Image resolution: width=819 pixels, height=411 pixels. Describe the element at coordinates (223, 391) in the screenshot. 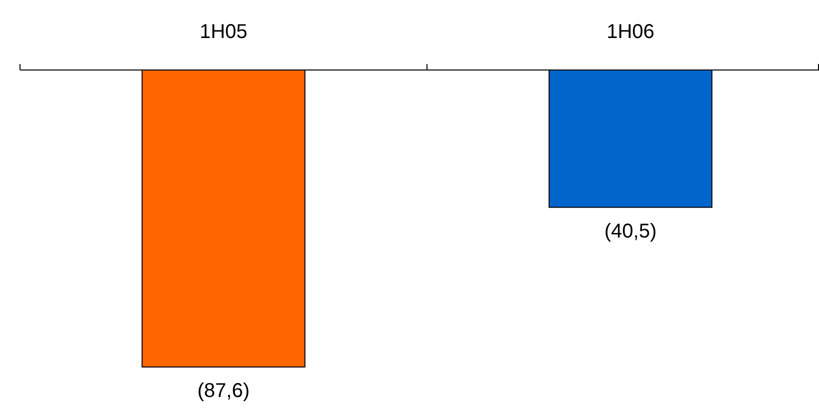

I see `data-label: (87,6)` at that location.